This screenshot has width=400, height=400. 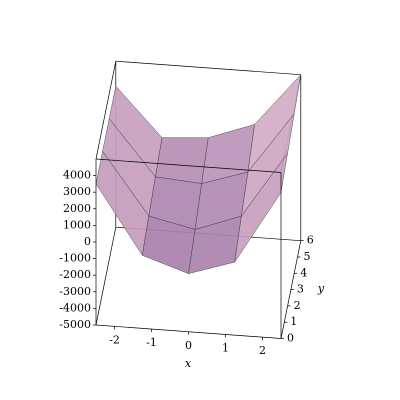 I want to click on x-tick-label: 0, so click(x=188, y=345).